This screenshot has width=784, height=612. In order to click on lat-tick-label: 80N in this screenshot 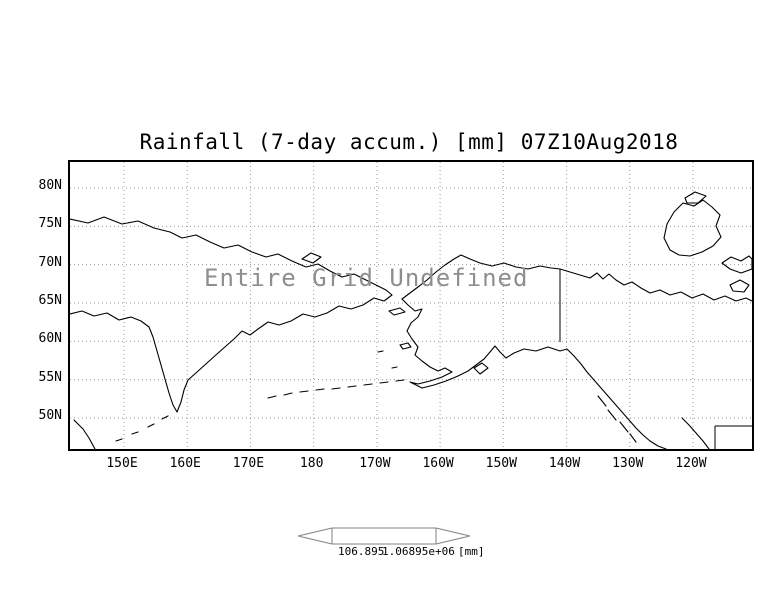, I will do `click(50, 185)`.